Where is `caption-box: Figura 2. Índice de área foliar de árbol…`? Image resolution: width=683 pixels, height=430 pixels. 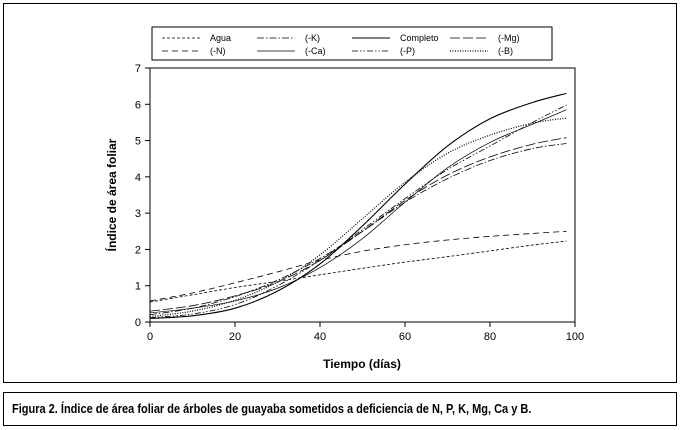
caption-box: Figura 2. Índice de área foliar de árbol… is located at coordinates (340, 409).